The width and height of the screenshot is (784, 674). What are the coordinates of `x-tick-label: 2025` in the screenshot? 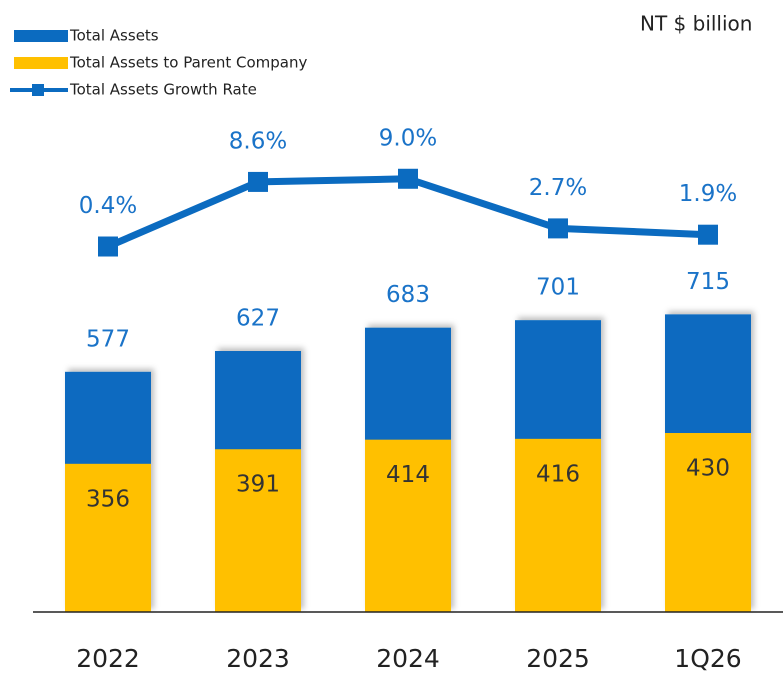 It's located at (558, 658).